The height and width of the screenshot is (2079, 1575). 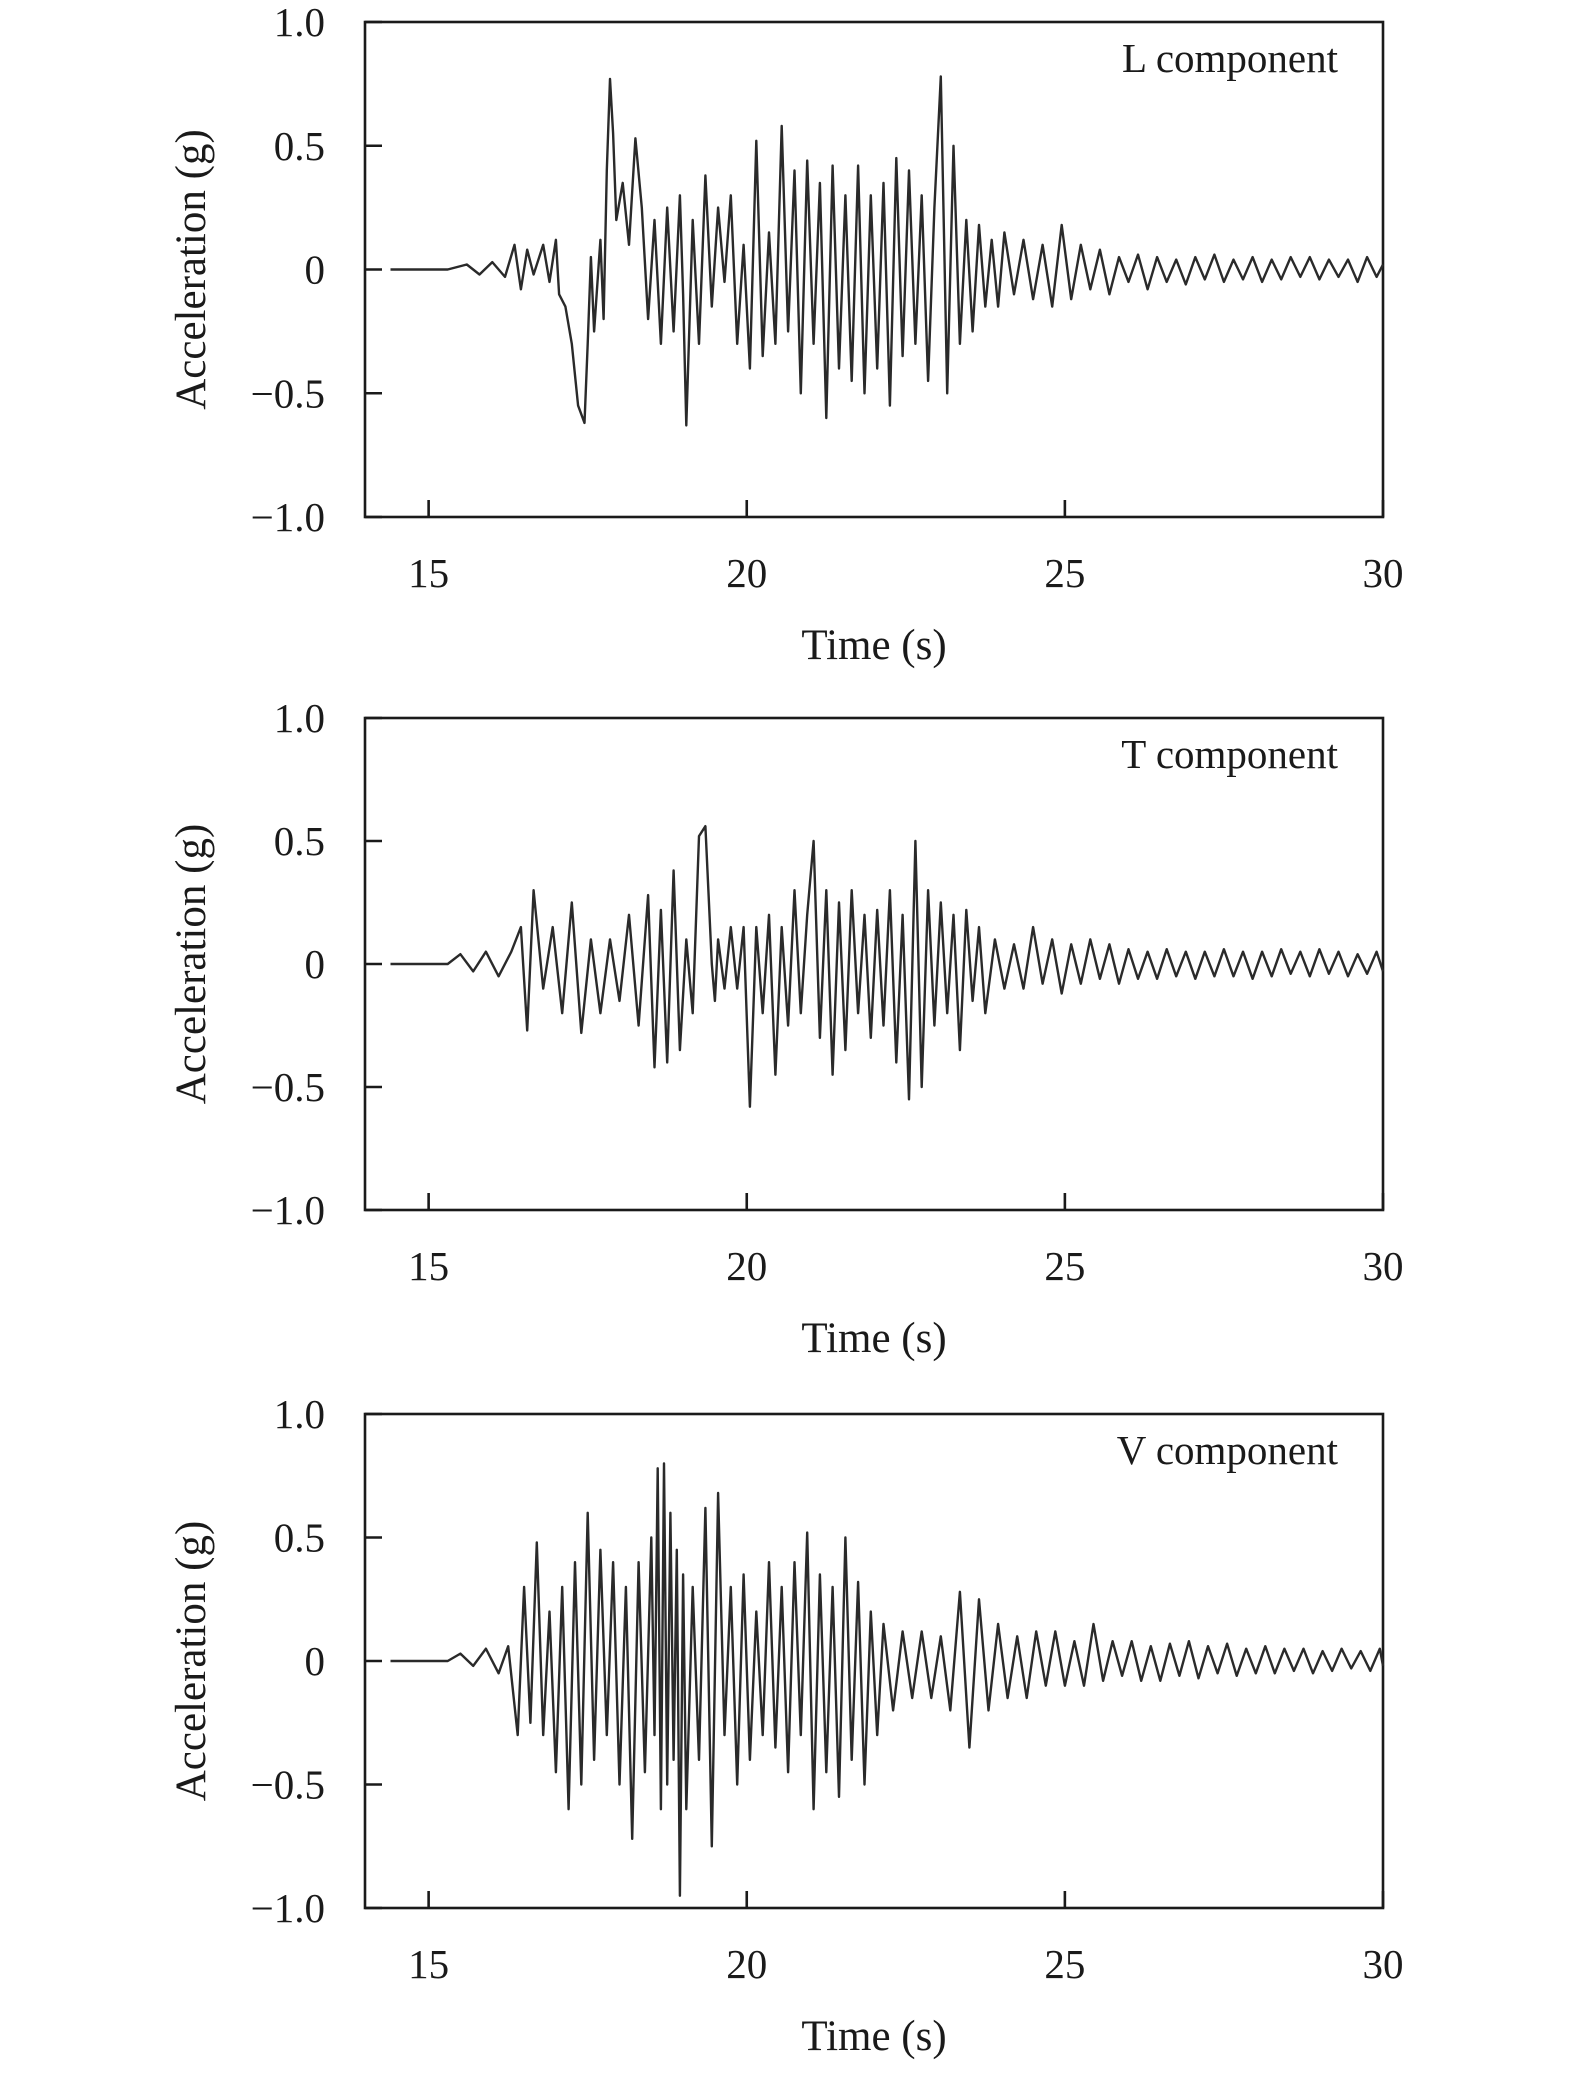 What do you see at coordinates (1228, 1450) in the screenshot?
I see `component-label: V component` at bounding box center [1228, 1450].